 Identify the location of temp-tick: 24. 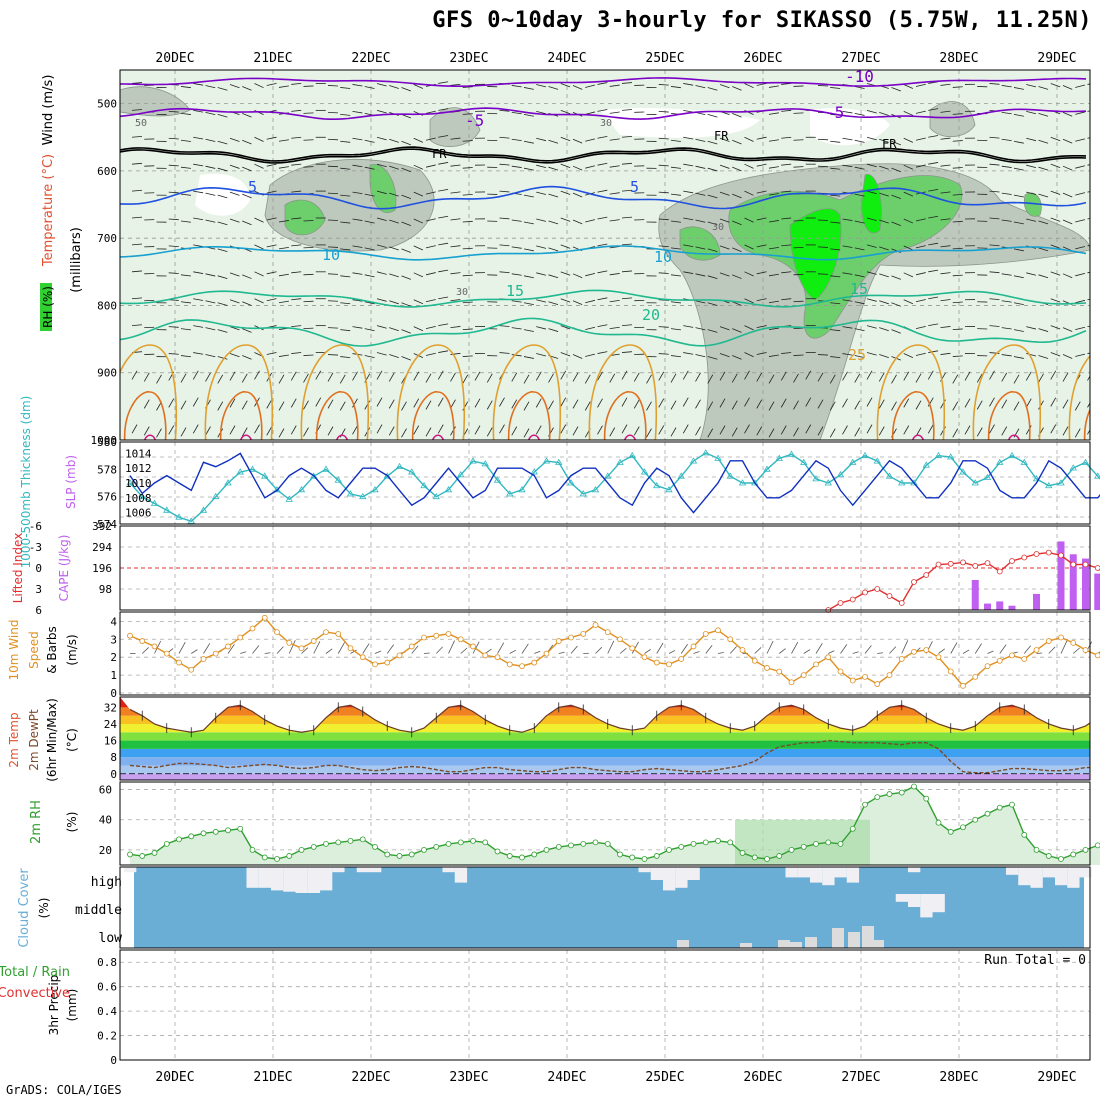
(111, 724).